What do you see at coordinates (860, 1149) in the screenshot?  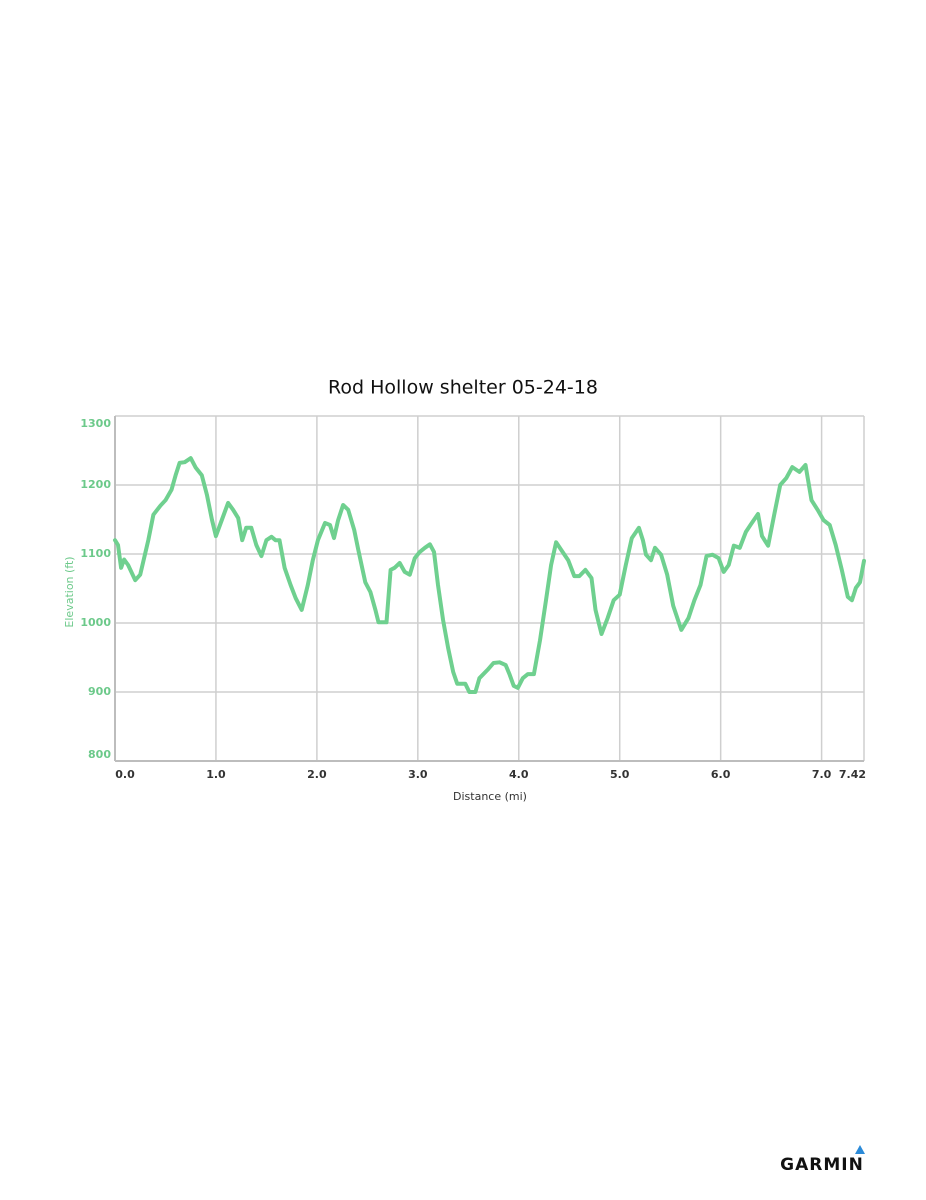 I see `logo-triangle` at bounding box center [860, 1149].